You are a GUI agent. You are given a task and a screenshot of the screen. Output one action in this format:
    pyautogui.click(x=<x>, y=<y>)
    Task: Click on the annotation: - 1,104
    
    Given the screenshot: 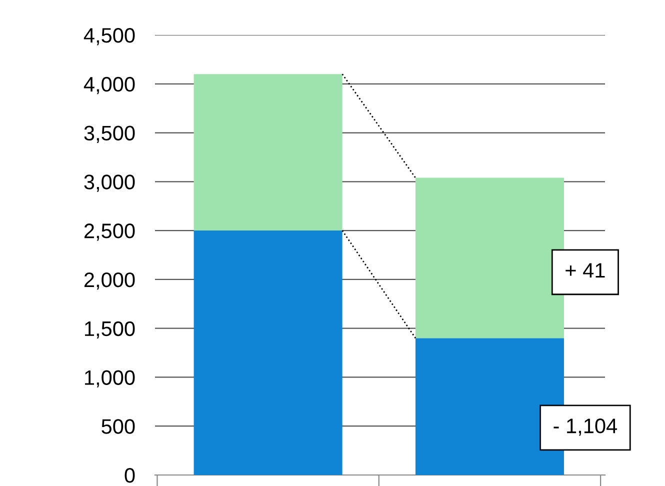 What is the action you would take?
    pyautogui.click(x=586, y=427)
    